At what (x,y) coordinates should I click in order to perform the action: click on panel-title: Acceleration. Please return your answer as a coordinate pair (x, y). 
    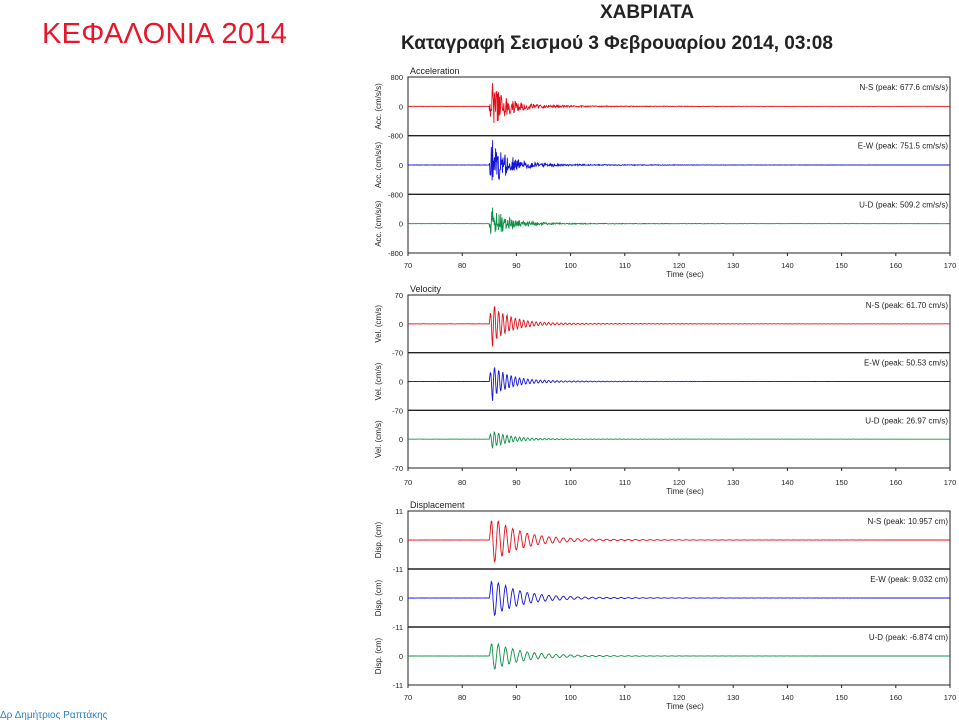
    Looking at the image, I should click on (435, 71).